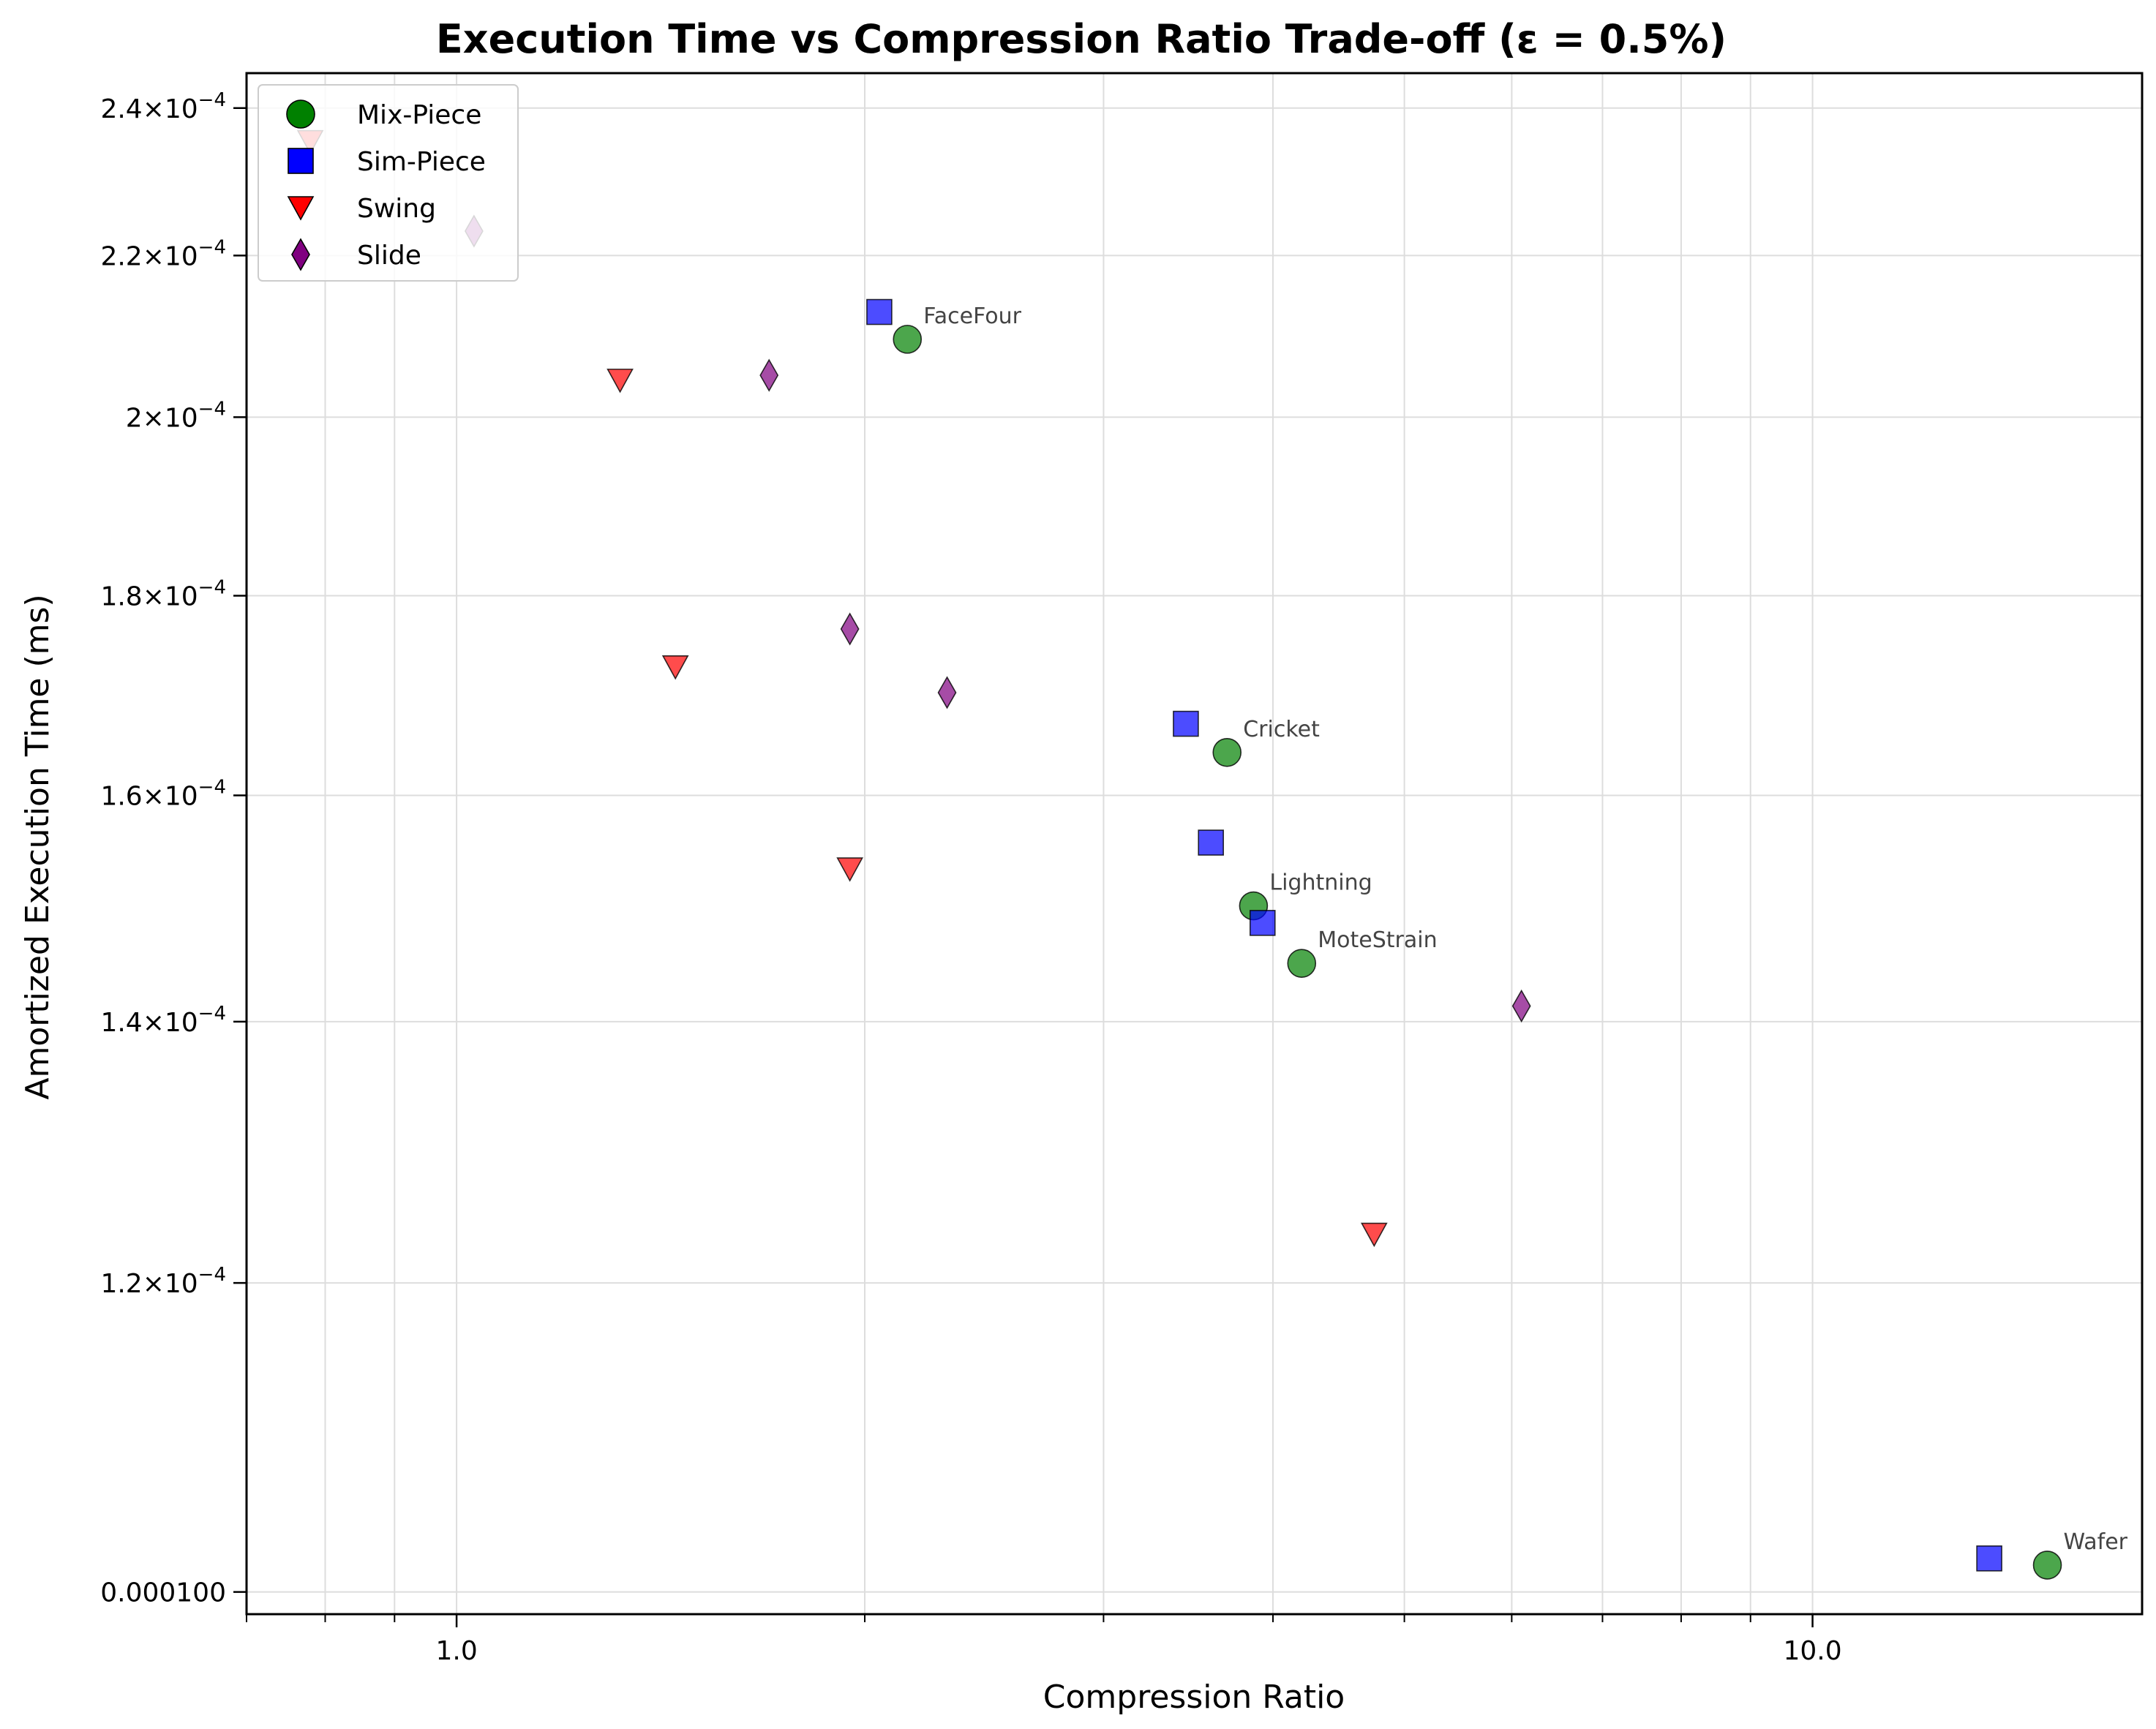  I want to click on y-tick-label: 2.2×10⁻⁴, so click(163, 253).